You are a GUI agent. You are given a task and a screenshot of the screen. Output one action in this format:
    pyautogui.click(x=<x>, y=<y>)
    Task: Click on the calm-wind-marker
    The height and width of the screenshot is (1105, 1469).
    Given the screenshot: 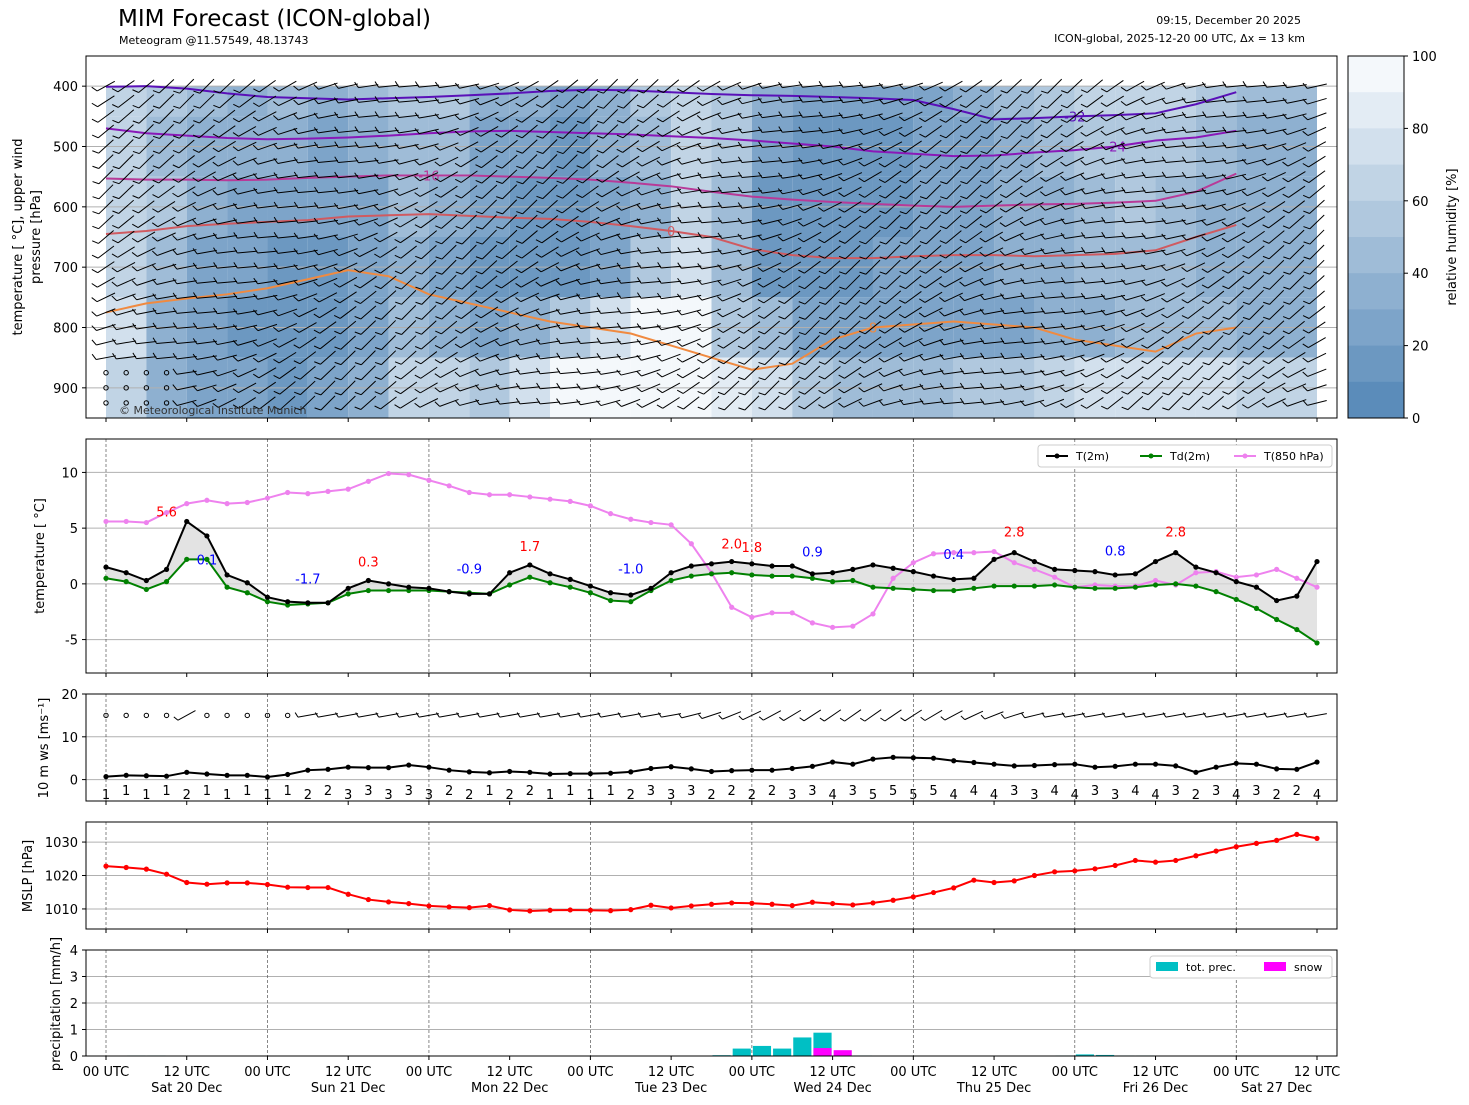 What is the action you would take?
    pyautogui.click(x=106, y=373)
    